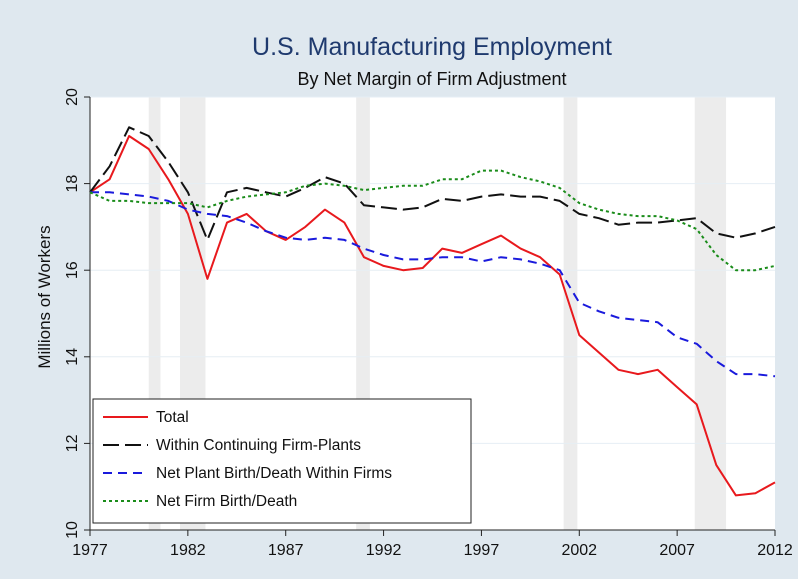 The width and height of the screenshot is (798, 579). Describe the element at coordinates (44, 296) in the screenshot. I see `y-axis-label: Millions of Workers` at that location.